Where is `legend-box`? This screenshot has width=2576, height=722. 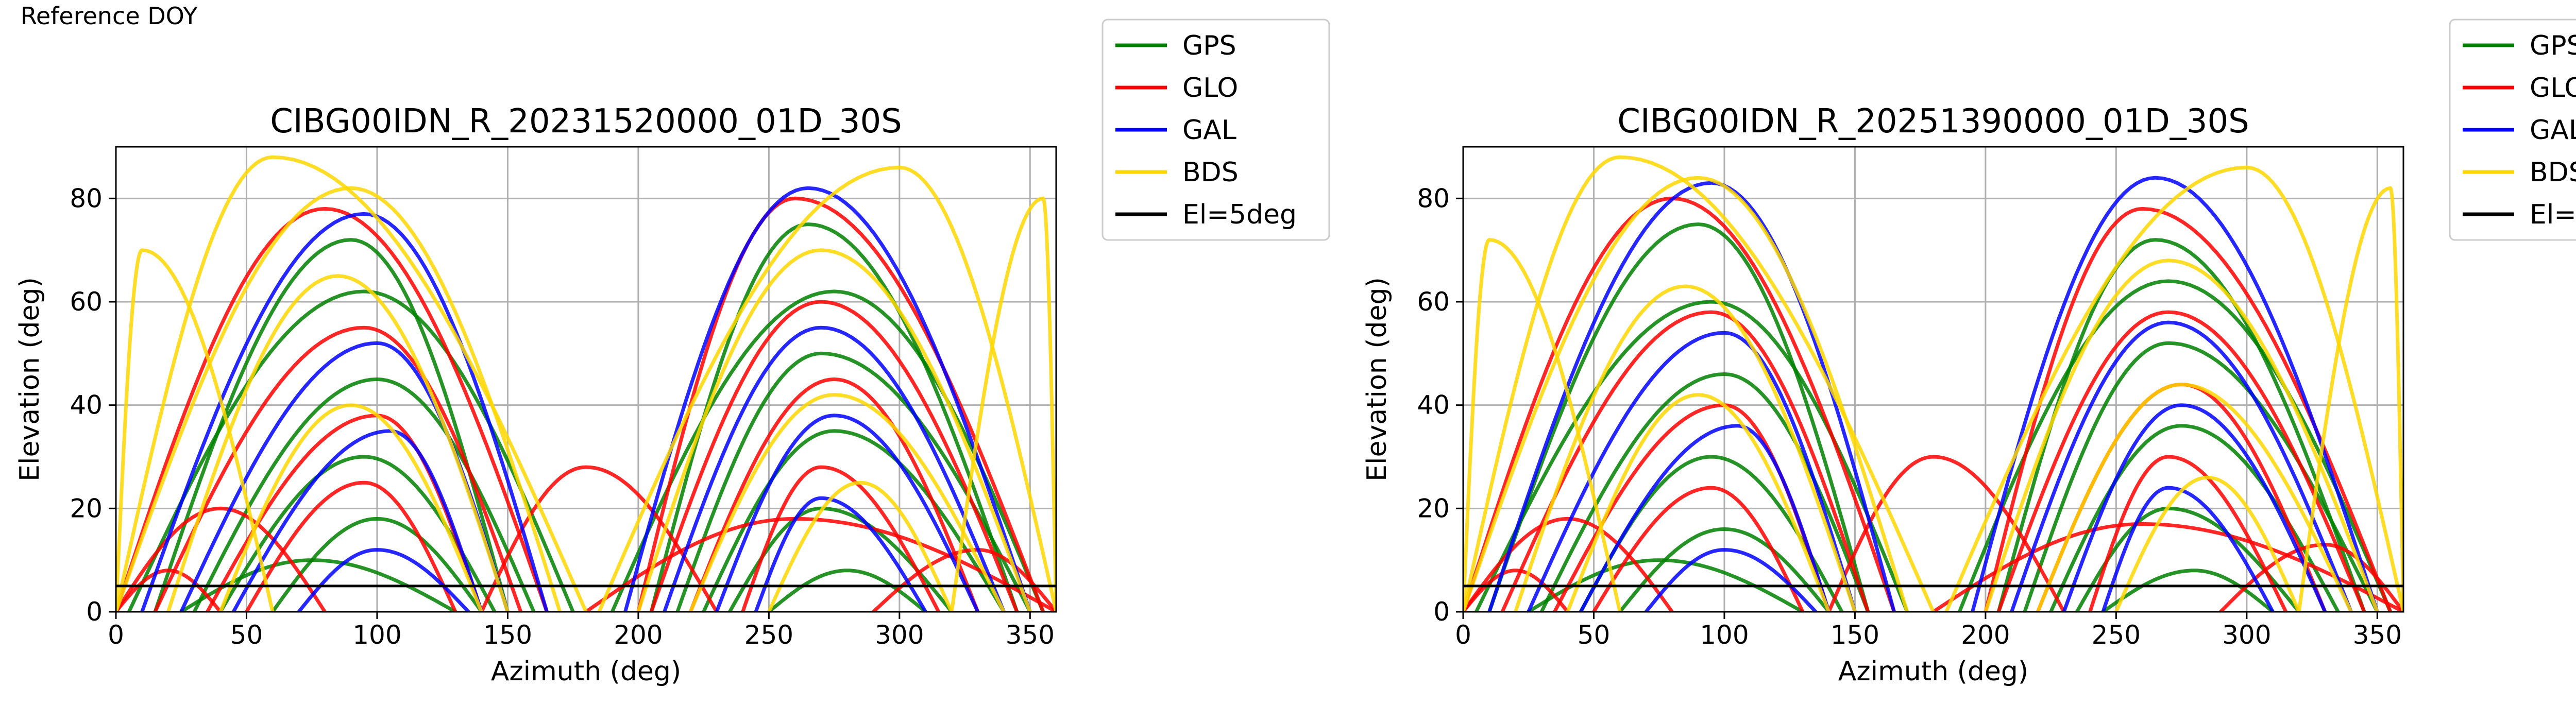 legend-box is located at coordinates (1215, 130).